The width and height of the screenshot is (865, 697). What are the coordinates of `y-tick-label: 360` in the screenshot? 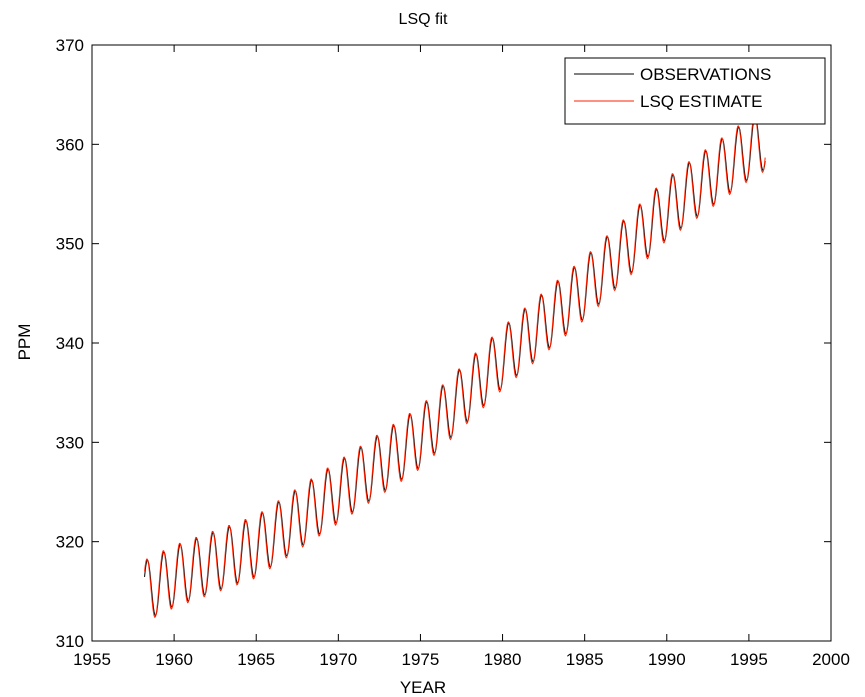 It's located at (70, 144).